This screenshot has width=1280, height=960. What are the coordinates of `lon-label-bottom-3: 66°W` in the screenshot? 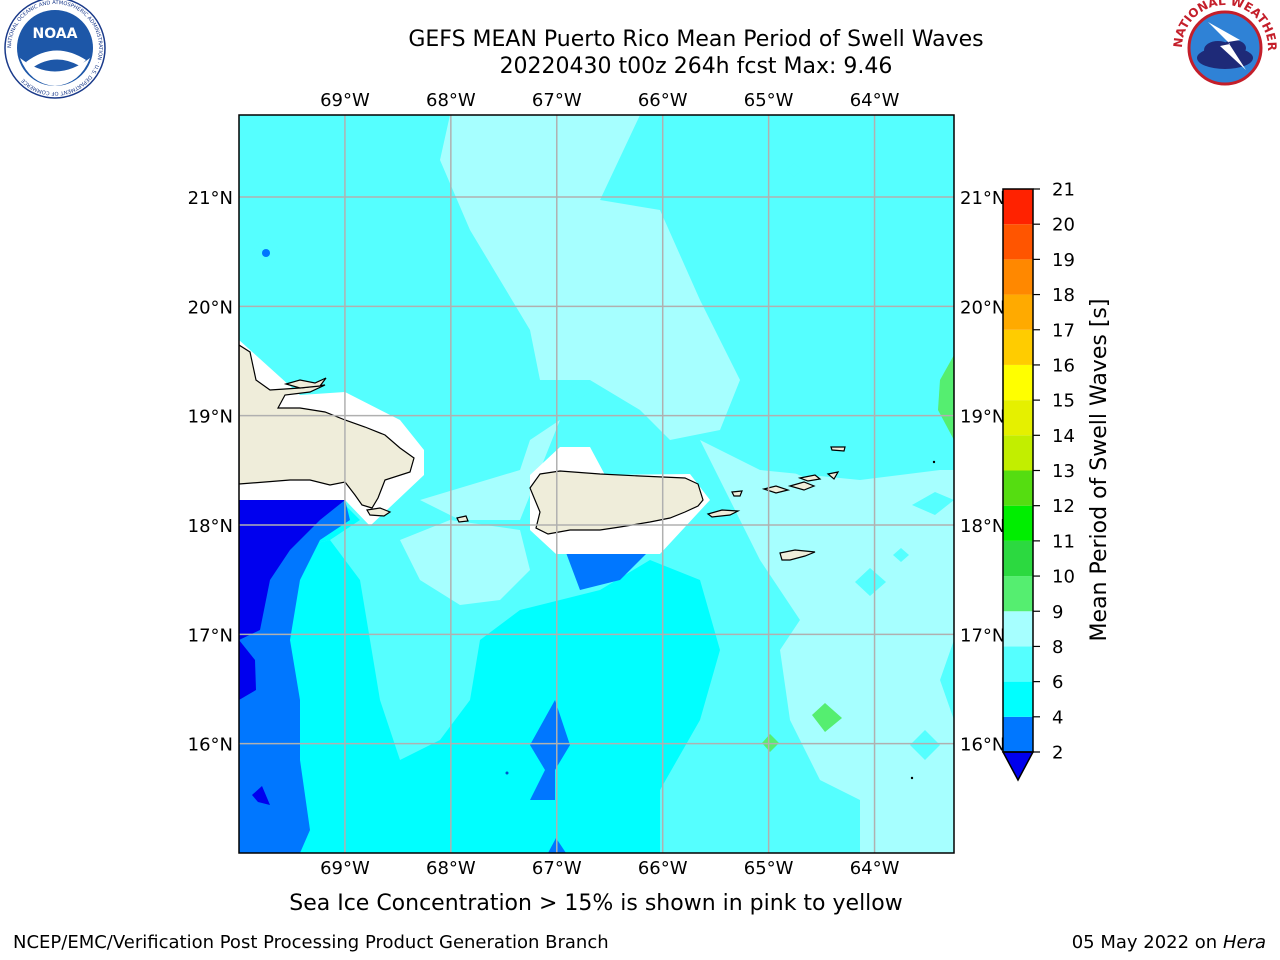 It's located at (663, 868).